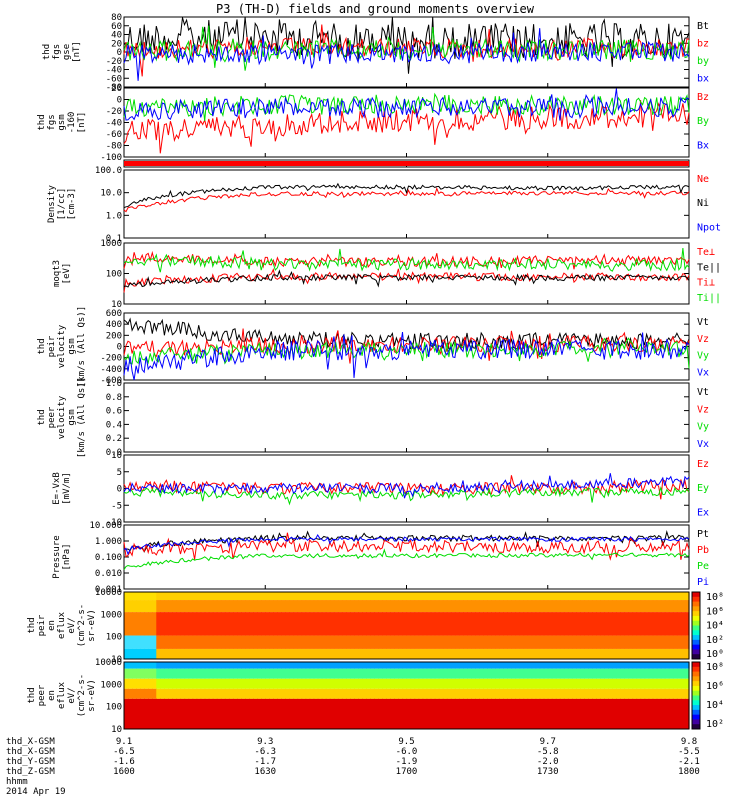 This screenshot has height=800, width=750. Describe the element at coordinates (703, 550) in the screenshot. I see `legend-8-1: Pb` at that location.